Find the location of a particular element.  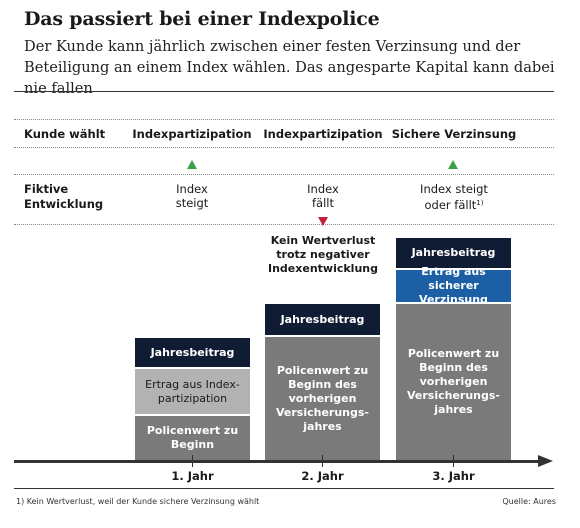

box-jahresbeitrag-3: Jahresbeitrag is located at coordinates (453, 253).